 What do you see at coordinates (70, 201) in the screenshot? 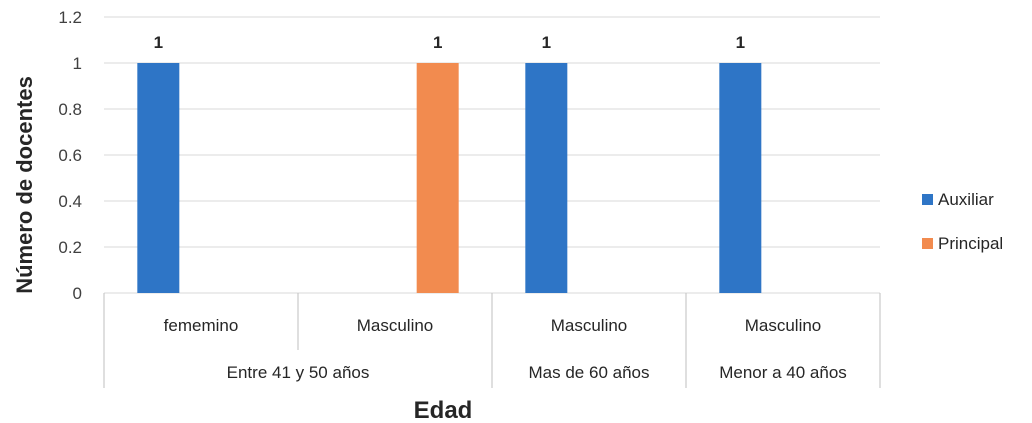
I see `y-tick-label: 0.4` at bounding box center [70, 201].